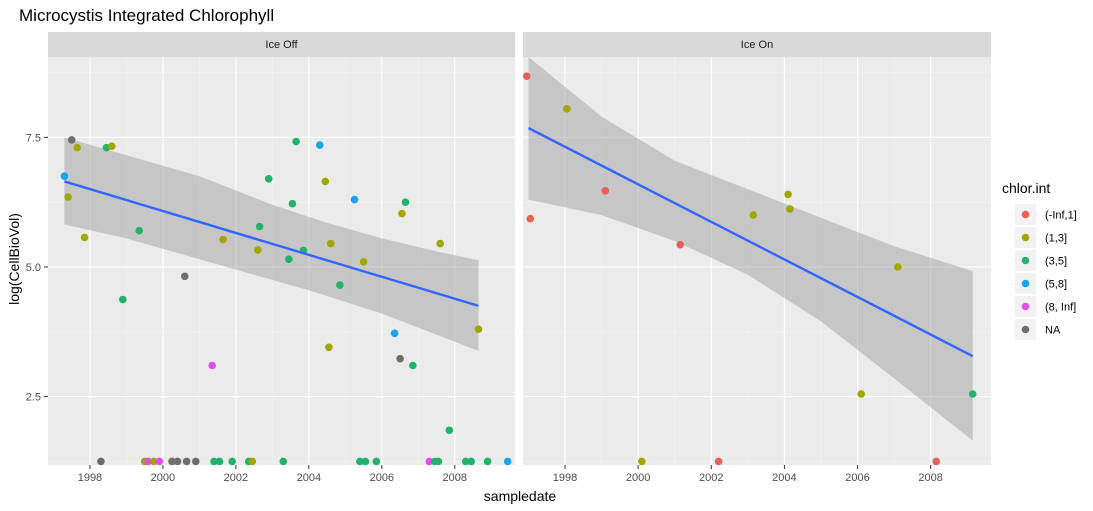 Image resolution: width=1093 pixels, height=511 pixels. Describe the element at coordinates (271, 243) in the screenshot. I see `trend-line` at that location.